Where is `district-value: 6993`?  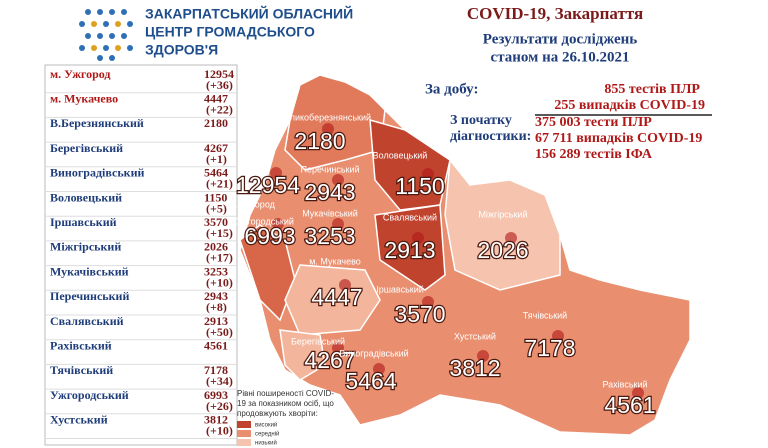 district-value: 6993 is located at coordinates (269, 236).